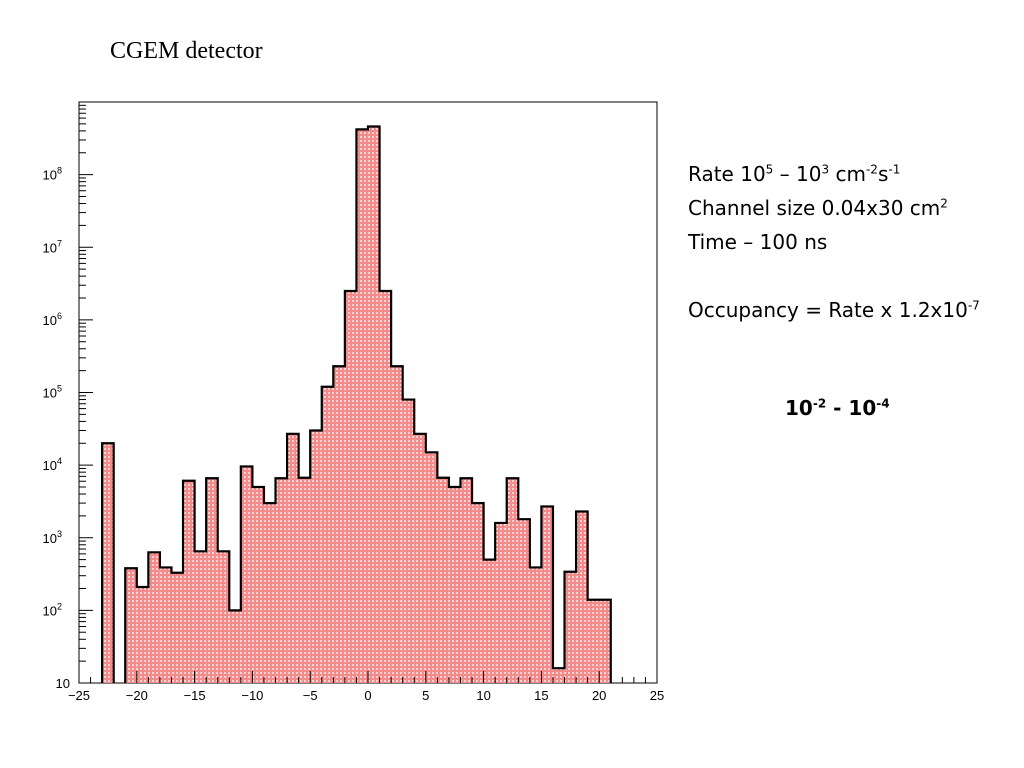  What do you see at coordinates (310, 695) in the screenshot?
I see `x-tick-label: −5` at bounding box center [310, 695].